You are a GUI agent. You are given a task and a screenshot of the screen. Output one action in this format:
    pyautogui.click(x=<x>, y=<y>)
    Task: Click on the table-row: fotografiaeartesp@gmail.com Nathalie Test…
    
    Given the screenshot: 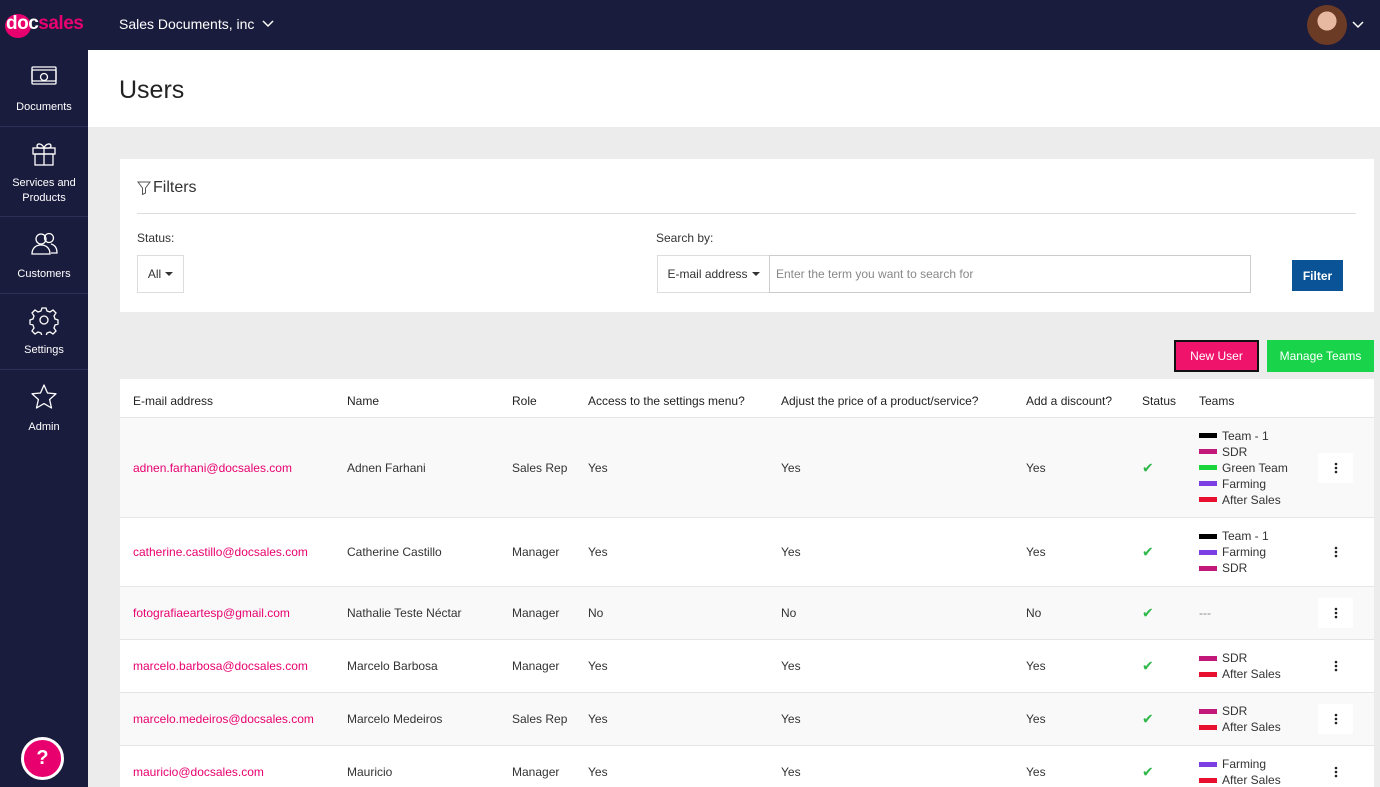 What is the action you would take?
    pyautogui.click(x=747, y=613)
    